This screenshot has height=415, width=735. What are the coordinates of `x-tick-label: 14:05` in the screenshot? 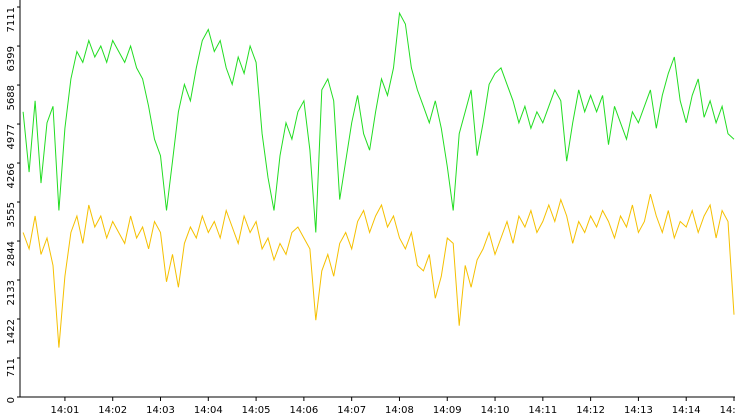 It's located at (256, 410).